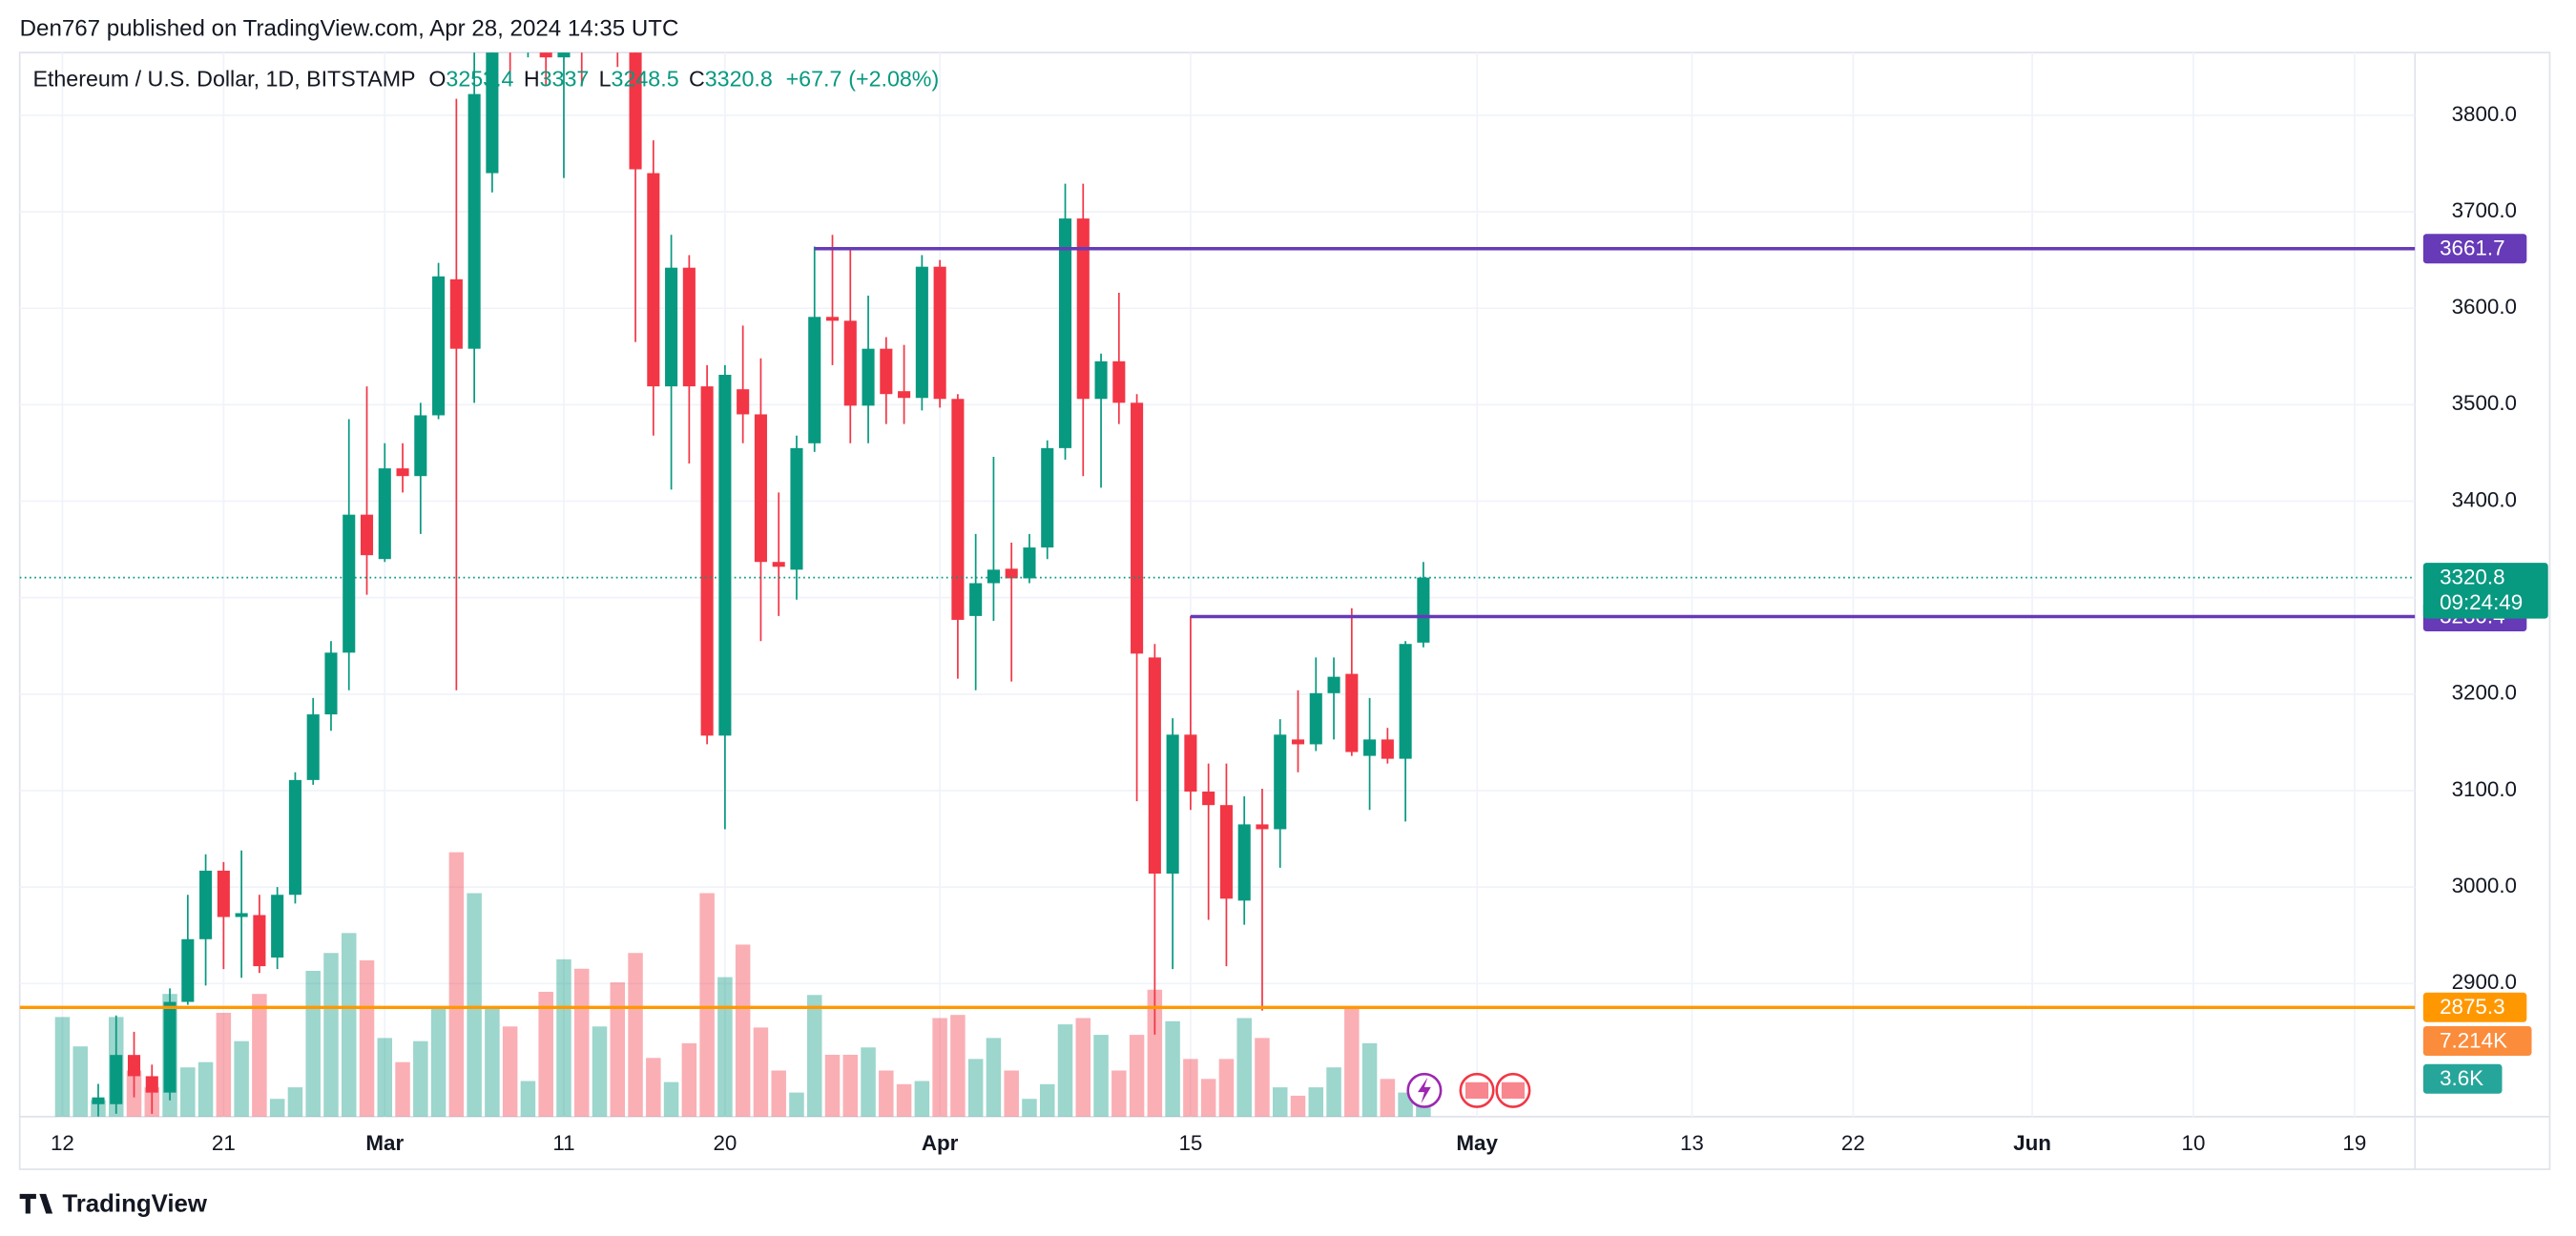 The image size is (2576, 1236). What do you see at coordinates (739, 79) in the screenshot?
I see `ohlc-value: 3320.8` at bounding box center [739, 79].